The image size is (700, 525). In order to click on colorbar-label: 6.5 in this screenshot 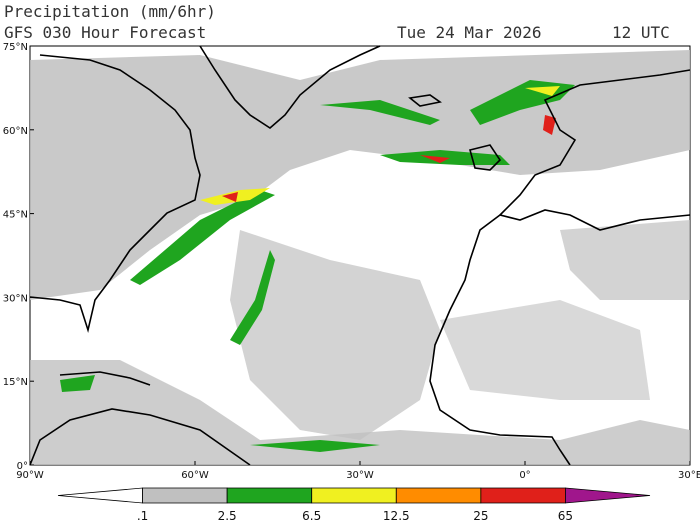, I will do `click(311, 516)`.